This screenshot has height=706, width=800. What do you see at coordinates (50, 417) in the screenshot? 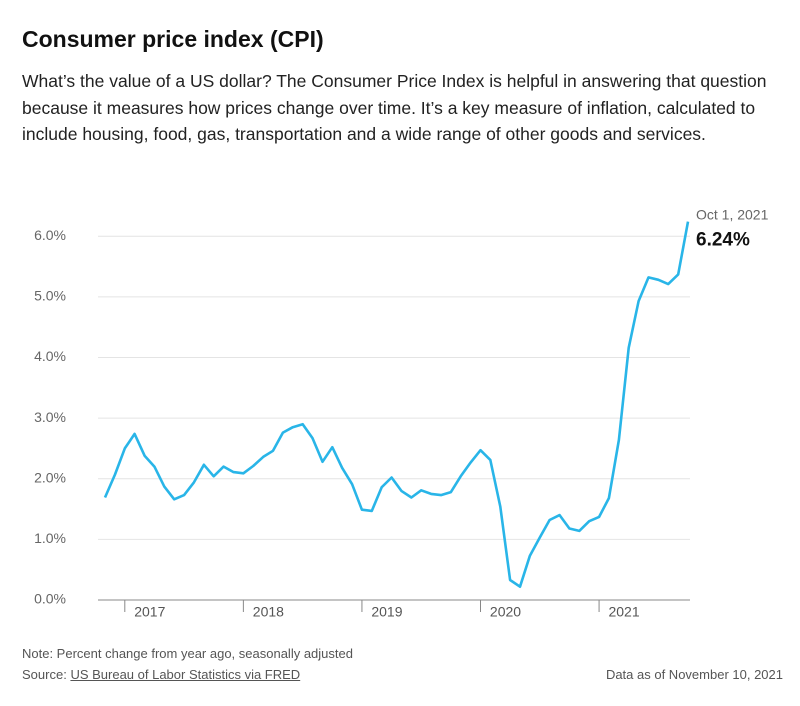
I see `y-tick-label: 3.0%` at bounding box center [50, 417].